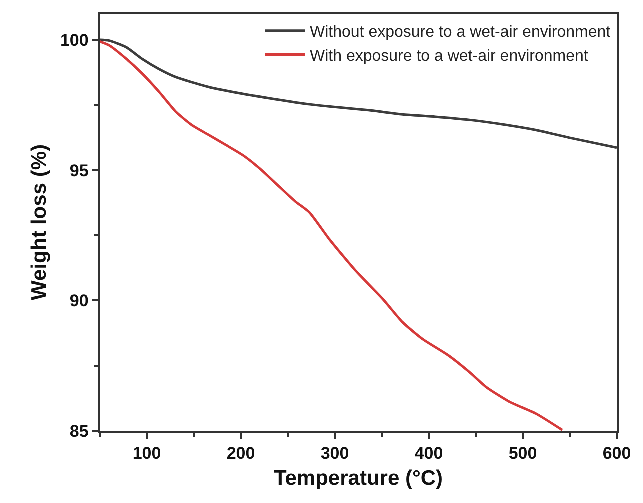 The image size is (643, 503). I want to click on x-tick-label: 100, so click(147, 454).